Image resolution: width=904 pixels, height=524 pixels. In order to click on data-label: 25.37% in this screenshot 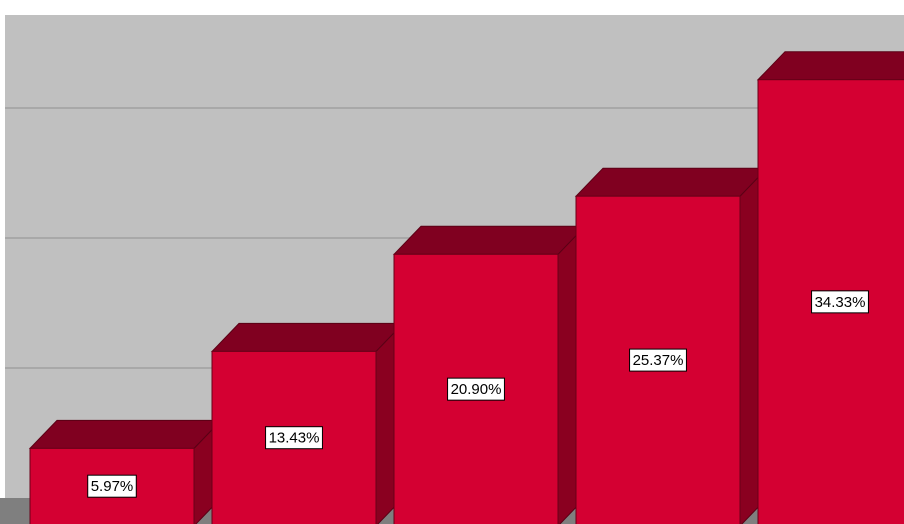, I will do `click(658, 360)`.